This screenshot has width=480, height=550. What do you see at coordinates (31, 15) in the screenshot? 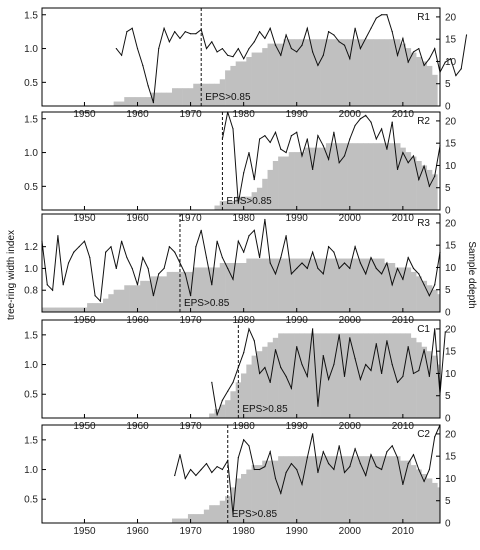
I see `y-left-tick-label: 1.5` at bounding box center [31, 15].